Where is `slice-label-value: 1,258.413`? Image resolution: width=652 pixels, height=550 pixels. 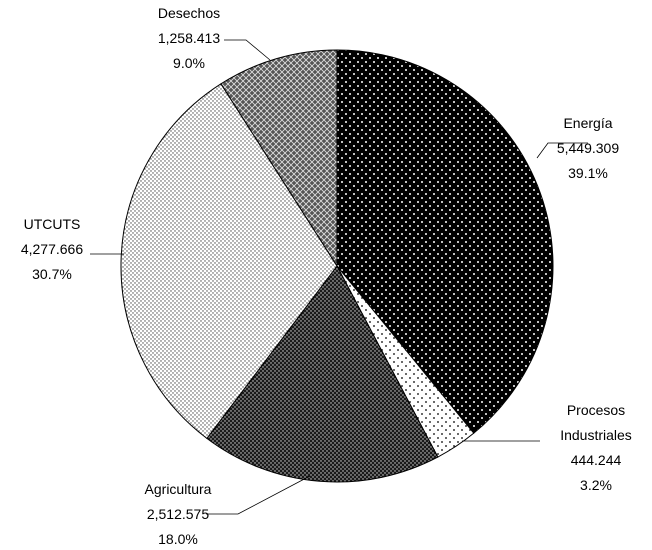 slice-label-value: 1,258.413 is located at coordinates (189, 38).